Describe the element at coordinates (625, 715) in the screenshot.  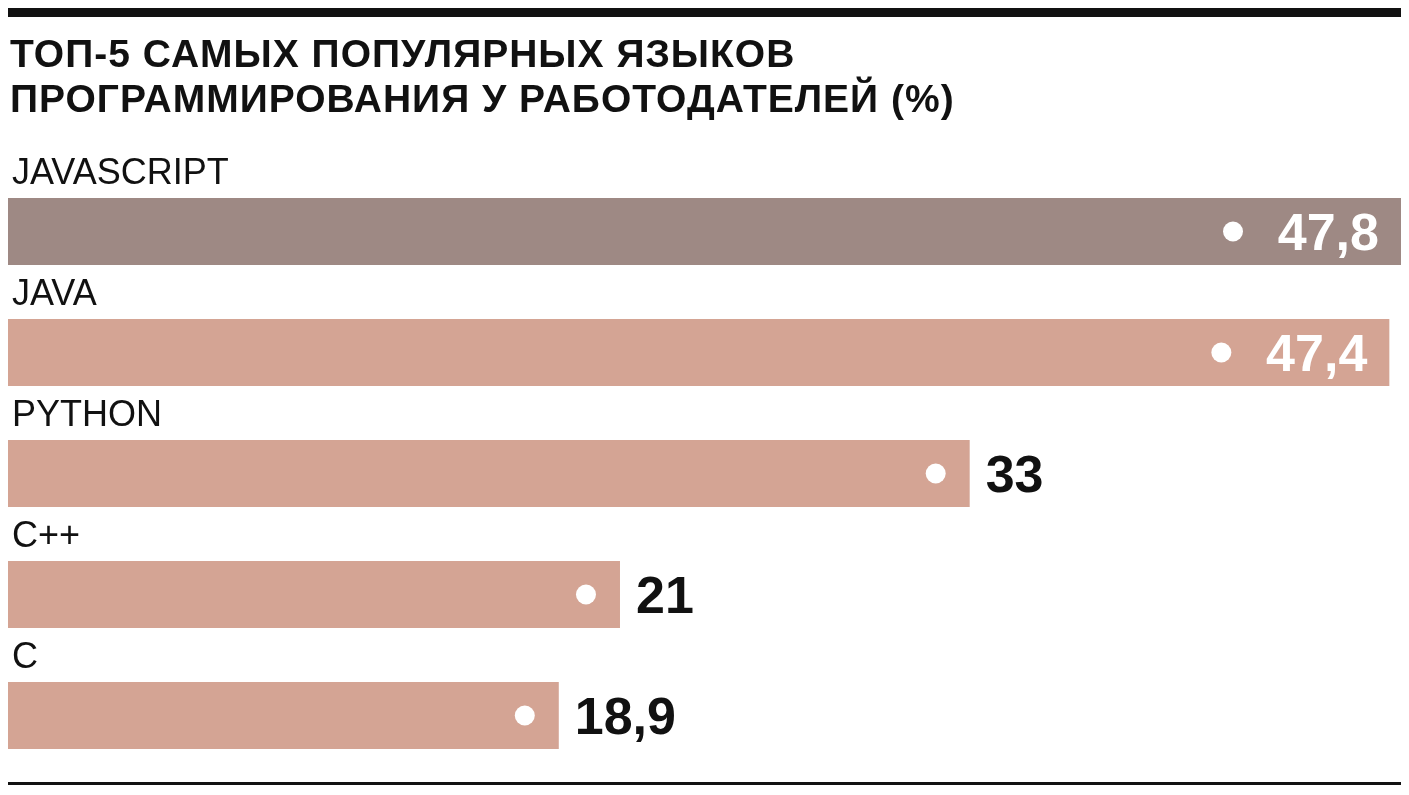
I see `data-label: 18,9` at that location.